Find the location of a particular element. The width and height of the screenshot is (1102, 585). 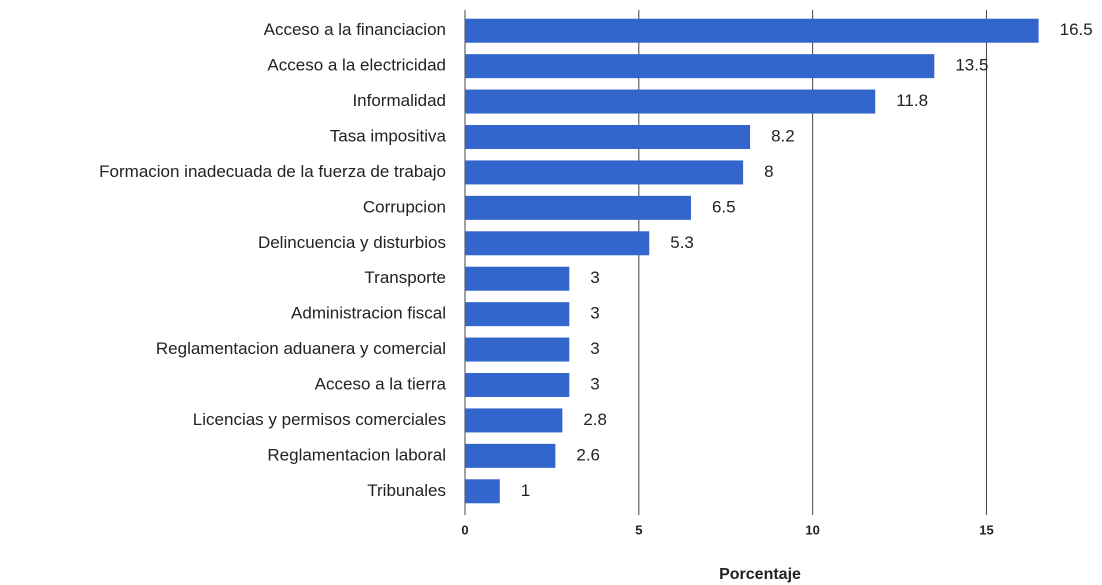

y-tick-label: Reglamentacion aduanera y comercial is located at coordinates (301, 348).